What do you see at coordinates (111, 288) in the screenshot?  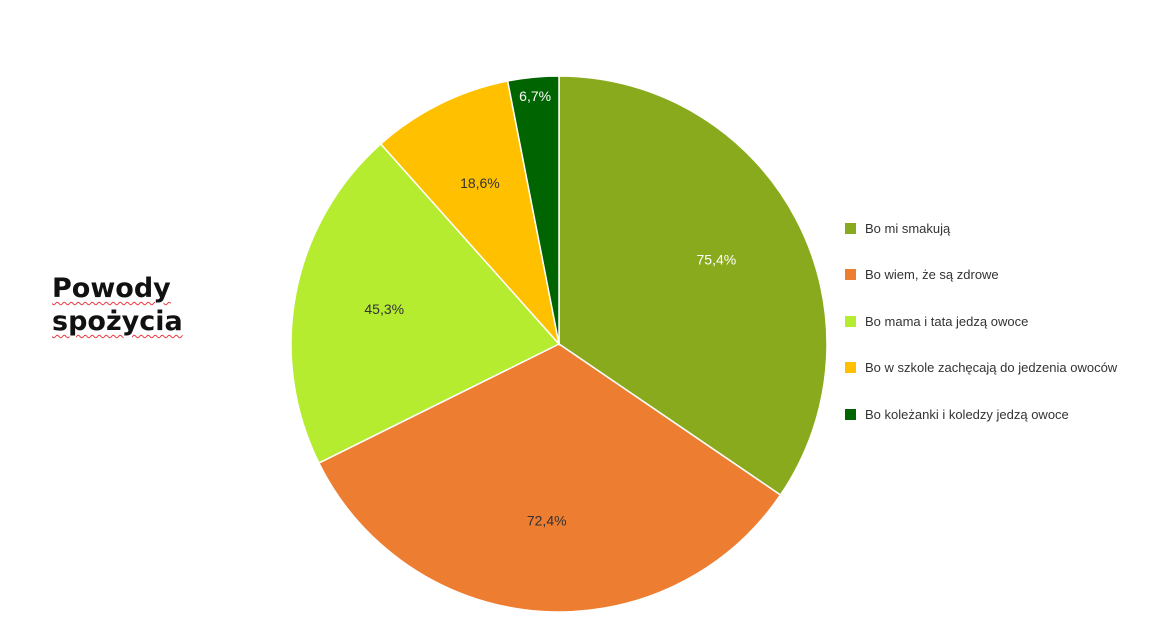 I see `chart-title-line1: Powody` at bounding box center [111, 288].